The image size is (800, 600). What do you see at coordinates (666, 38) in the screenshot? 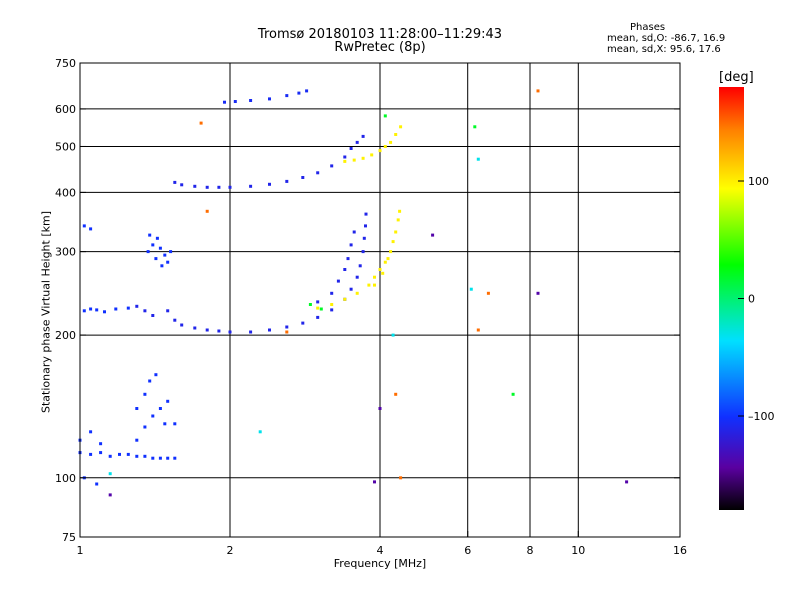
I see `phase-stats-o-mode: mean, sd,O: -86.7, 16.9` at bounding box center [666, 38].